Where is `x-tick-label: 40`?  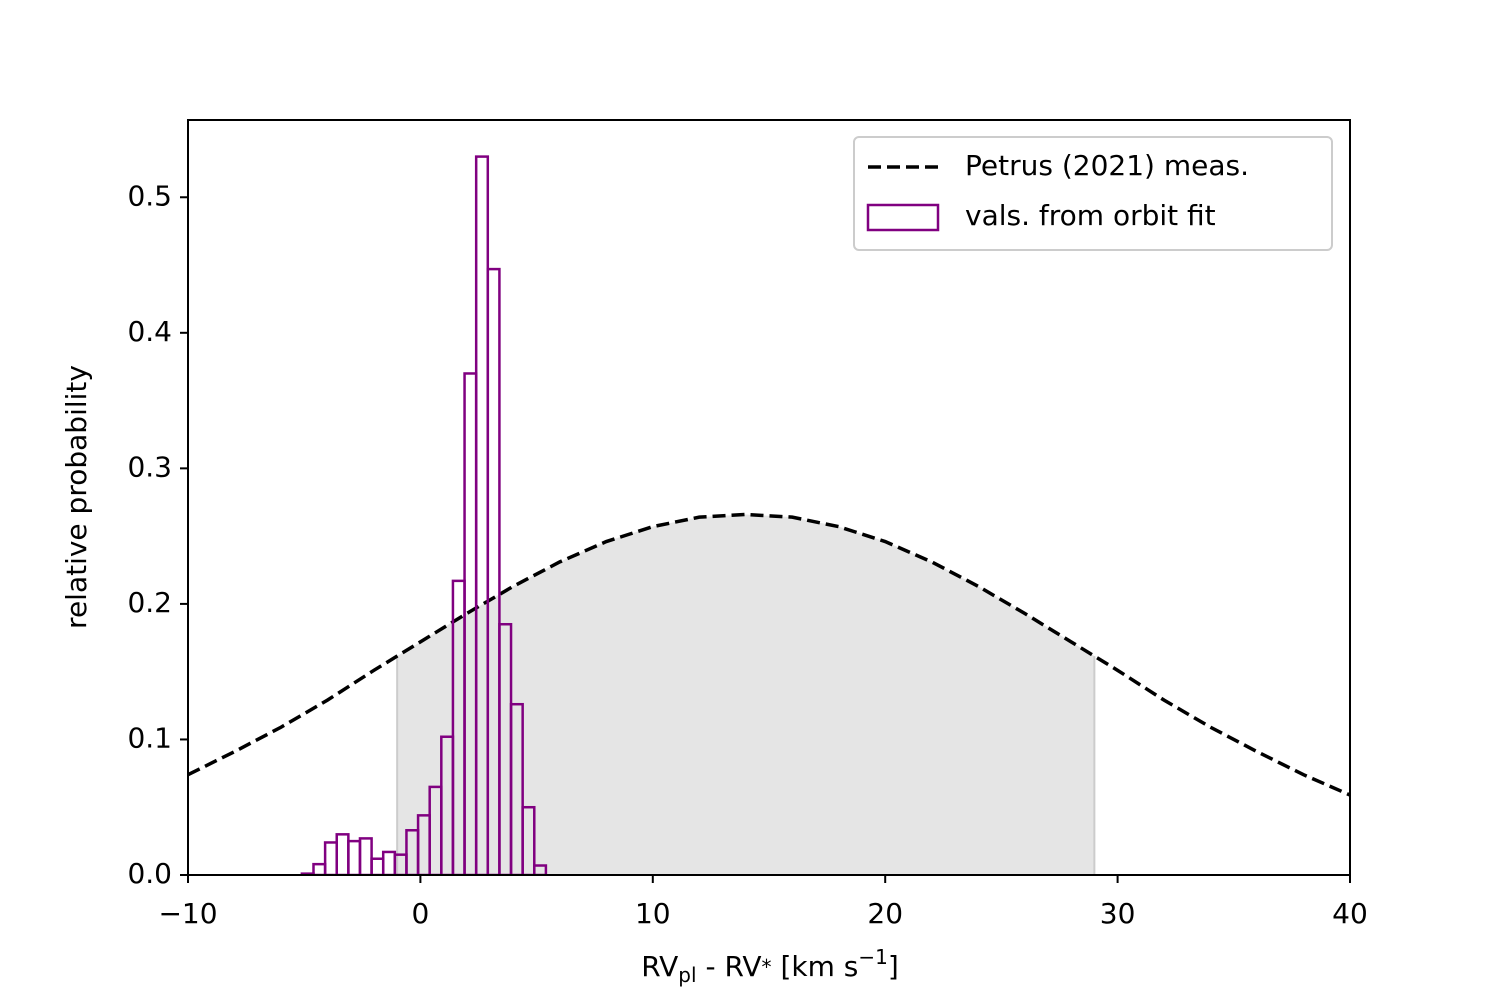
x-tick-label: 40 is located at coordinates (1350, 913).